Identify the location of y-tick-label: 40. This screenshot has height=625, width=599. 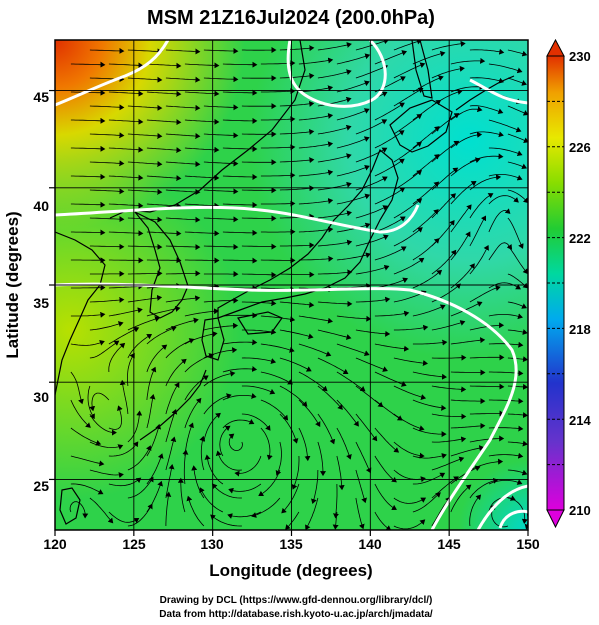
(41, 206).